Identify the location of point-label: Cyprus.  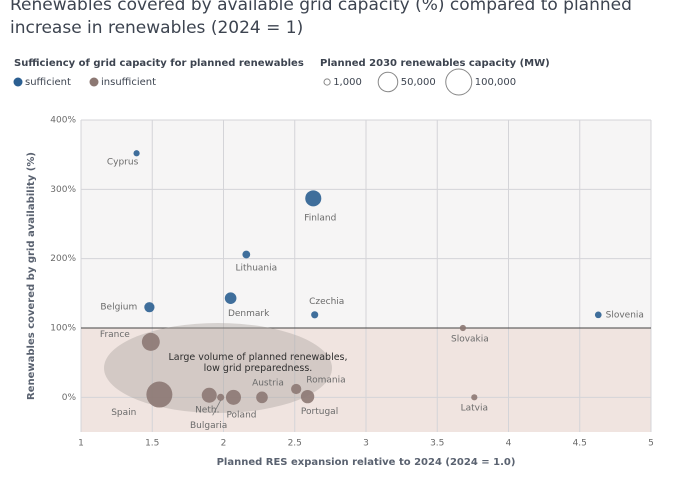
(123, 163).